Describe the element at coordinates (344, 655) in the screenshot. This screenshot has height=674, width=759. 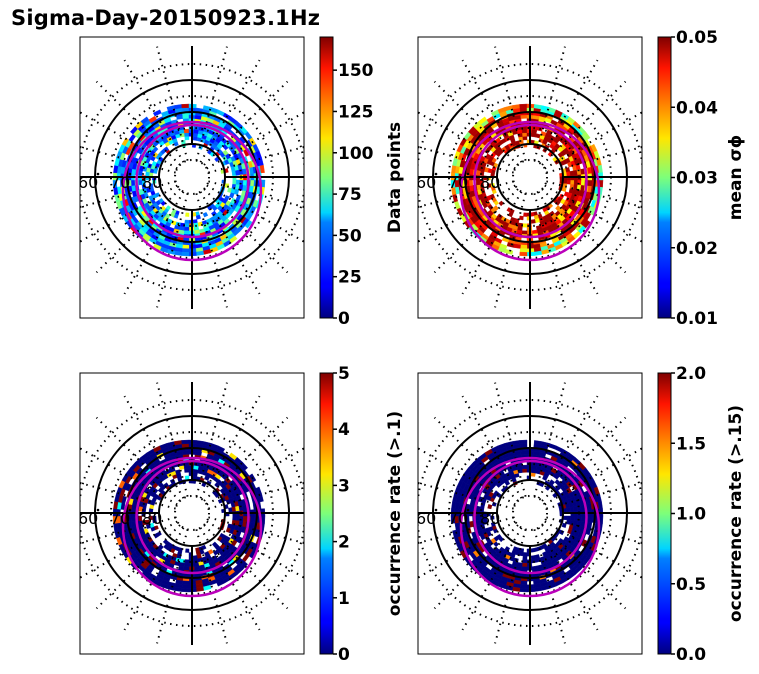
I see `colorbar-tick-label: 0` at that location.